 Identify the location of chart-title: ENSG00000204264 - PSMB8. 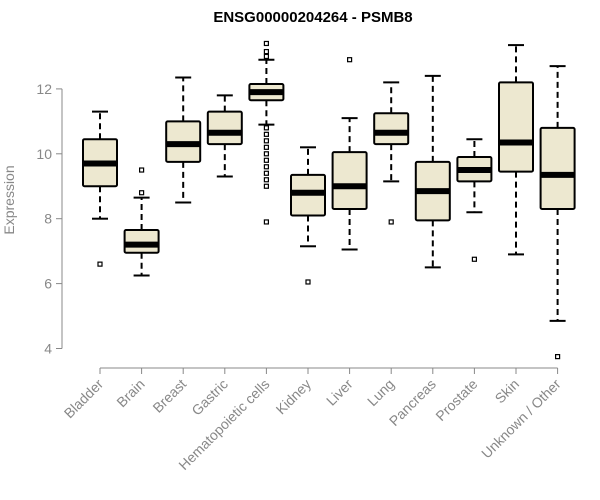
(312, 17).